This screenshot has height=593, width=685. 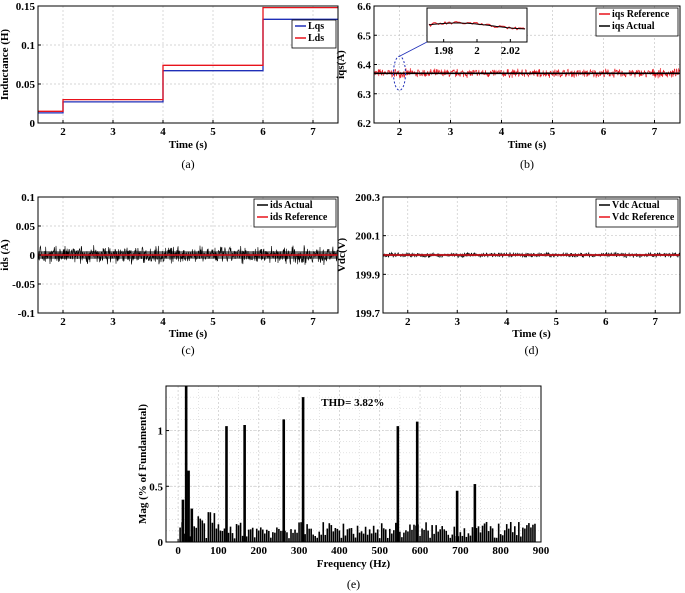 I want to click on legend-entry: Vdc Actual, so click(x=636, y=205).